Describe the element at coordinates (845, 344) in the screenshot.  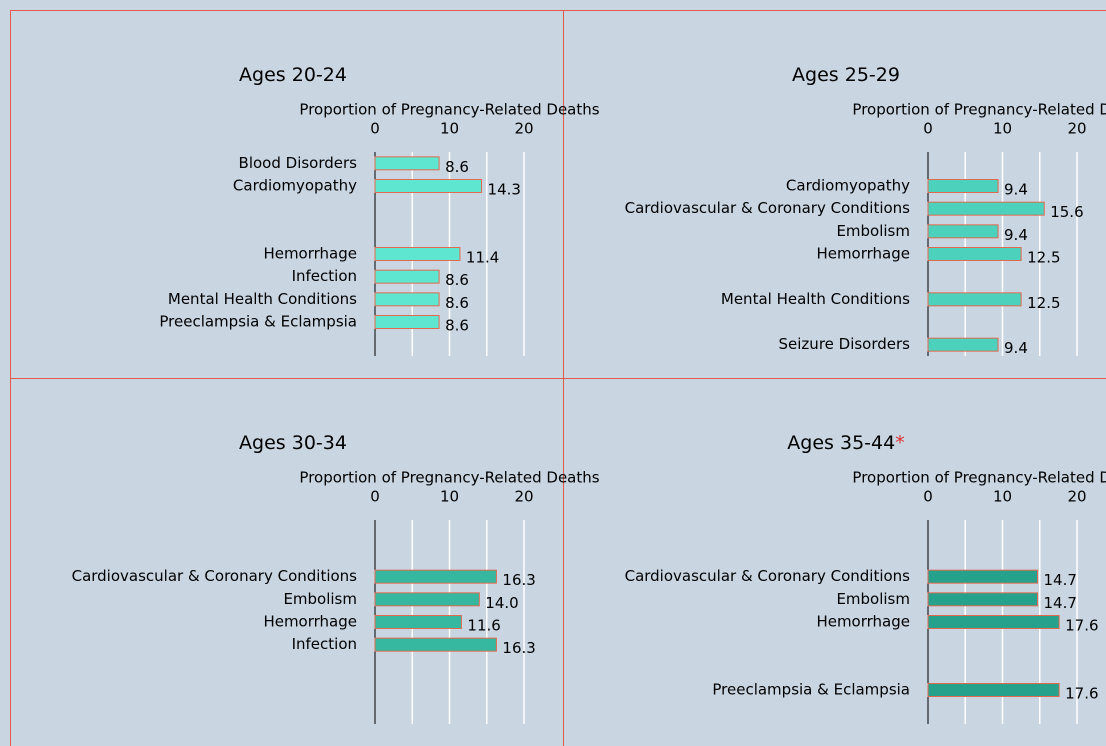
I see `y-tick-label: Seizure Disorders` at that location.